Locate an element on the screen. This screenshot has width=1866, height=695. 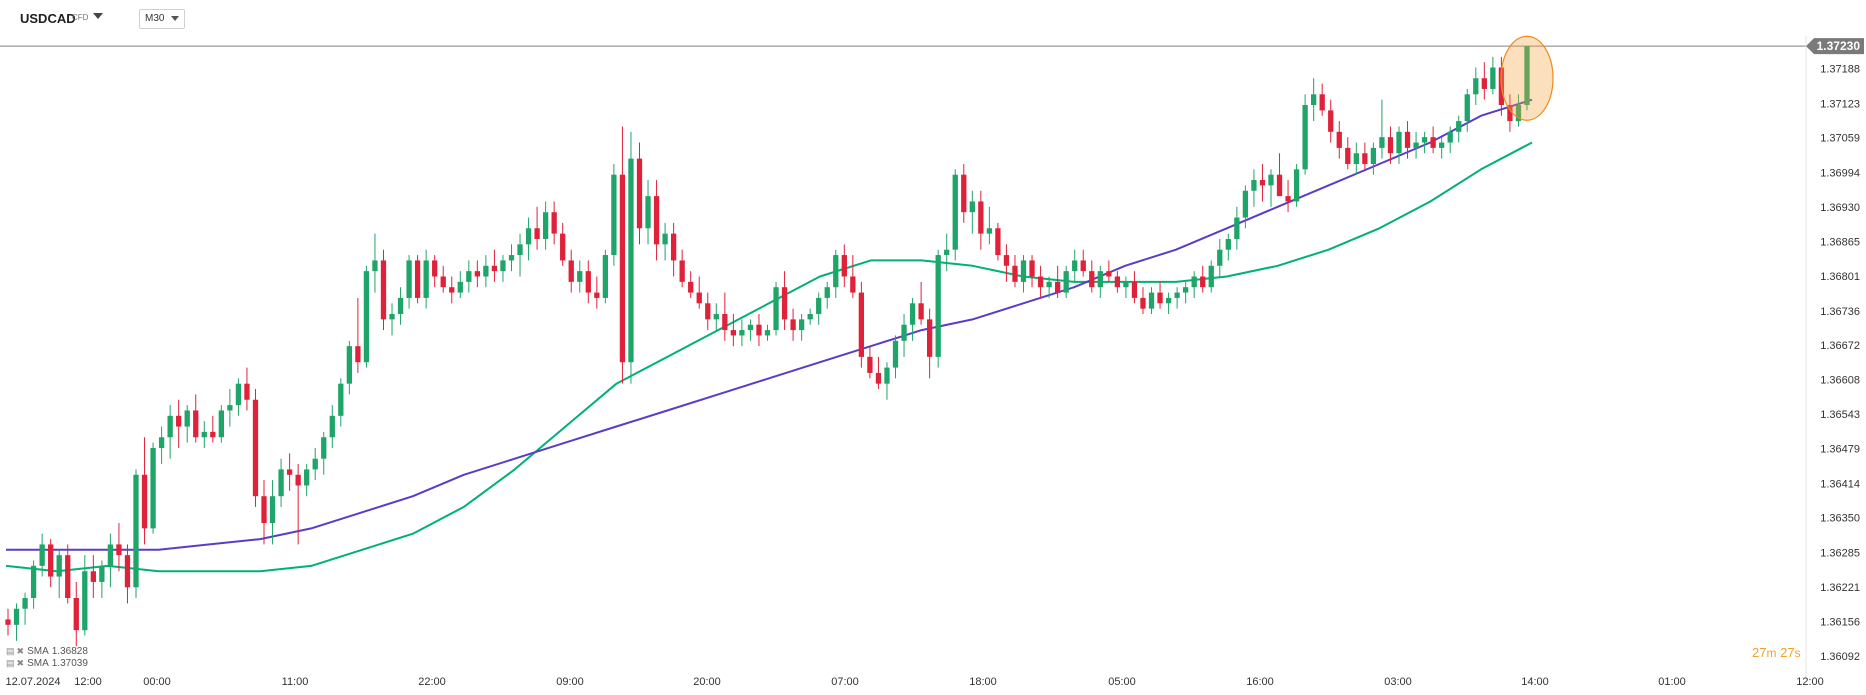
y-tick-label: 1.36221 is located at coordinates (1840, 588).